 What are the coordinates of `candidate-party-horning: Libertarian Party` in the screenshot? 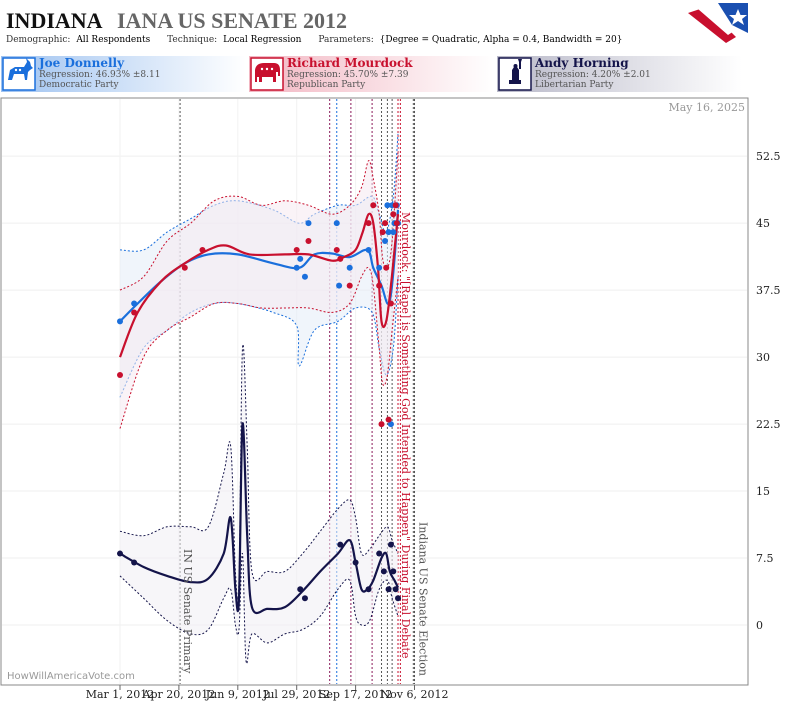 It's located at (574, 85).